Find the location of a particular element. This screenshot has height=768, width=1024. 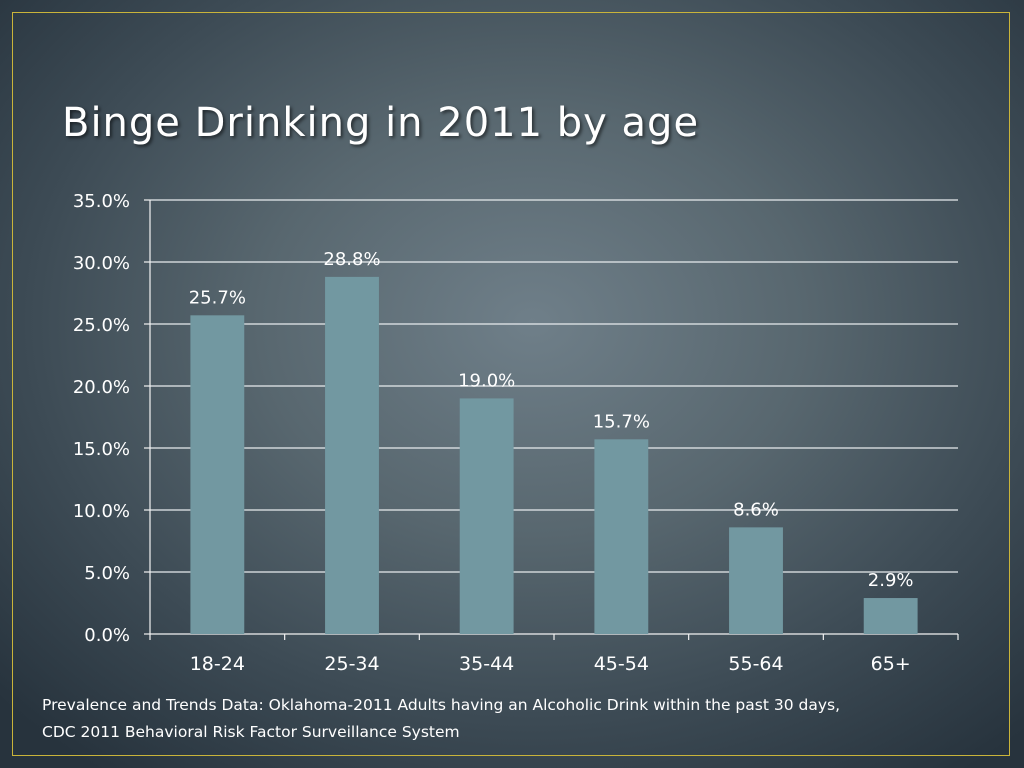

y-tick-label: 0.0% is located at coordinates (107, 635).